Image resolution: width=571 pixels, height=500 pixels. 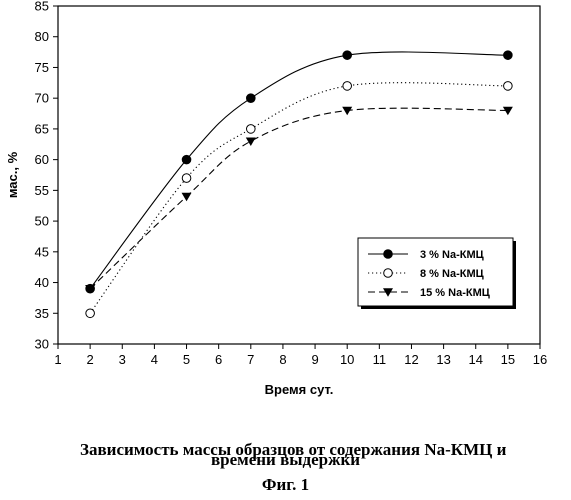 I want to click on legend: 3 % Na-КМЦ 8 % Na-КМЦ 15 % Na-КМЦ, so click(x=437, y=273).